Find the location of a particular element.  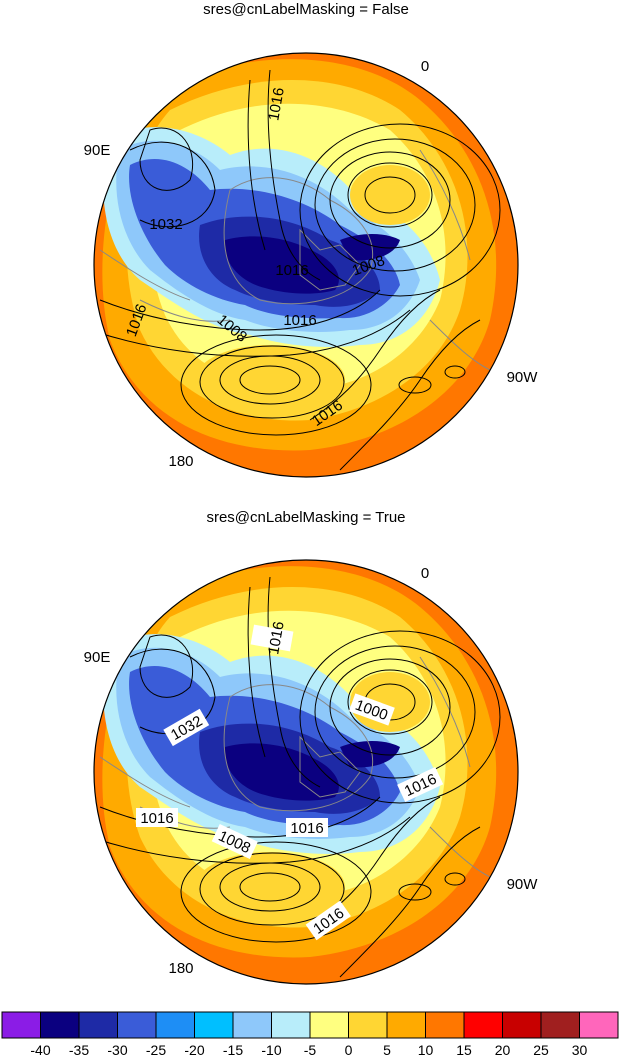

colorbar-label: 30 is located at coordinates (580, 1050).